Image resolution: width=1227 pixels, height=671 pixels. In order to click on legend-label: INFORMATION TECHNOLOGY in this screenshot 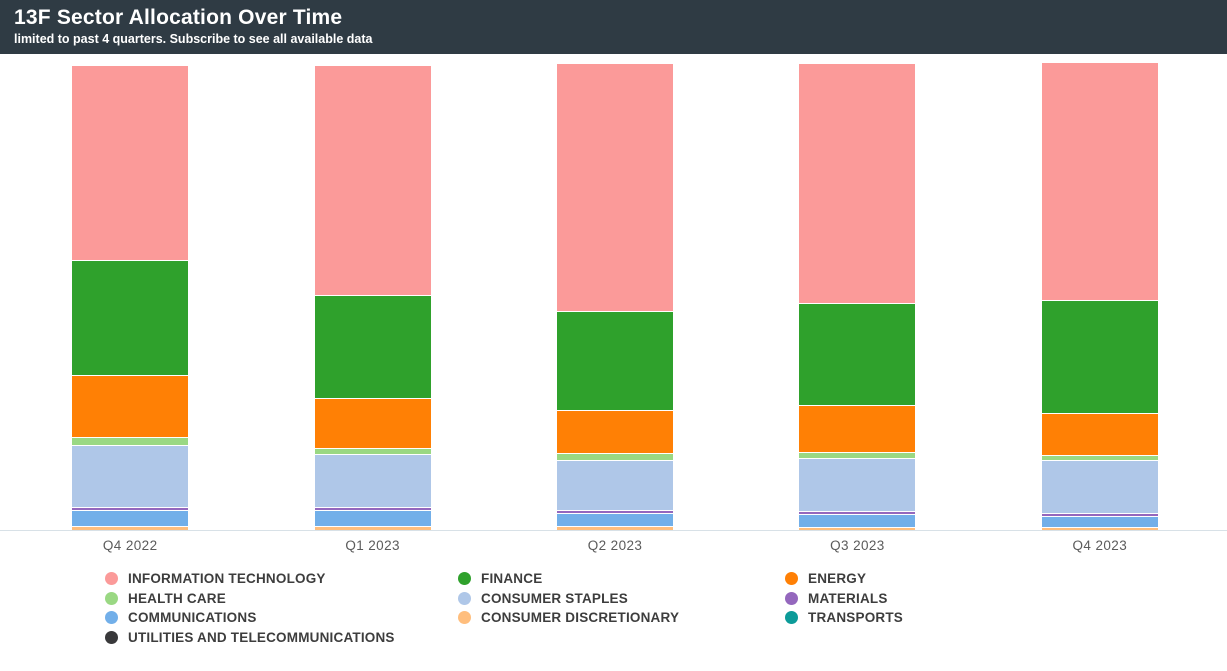, I will do `click(227, 579)`.